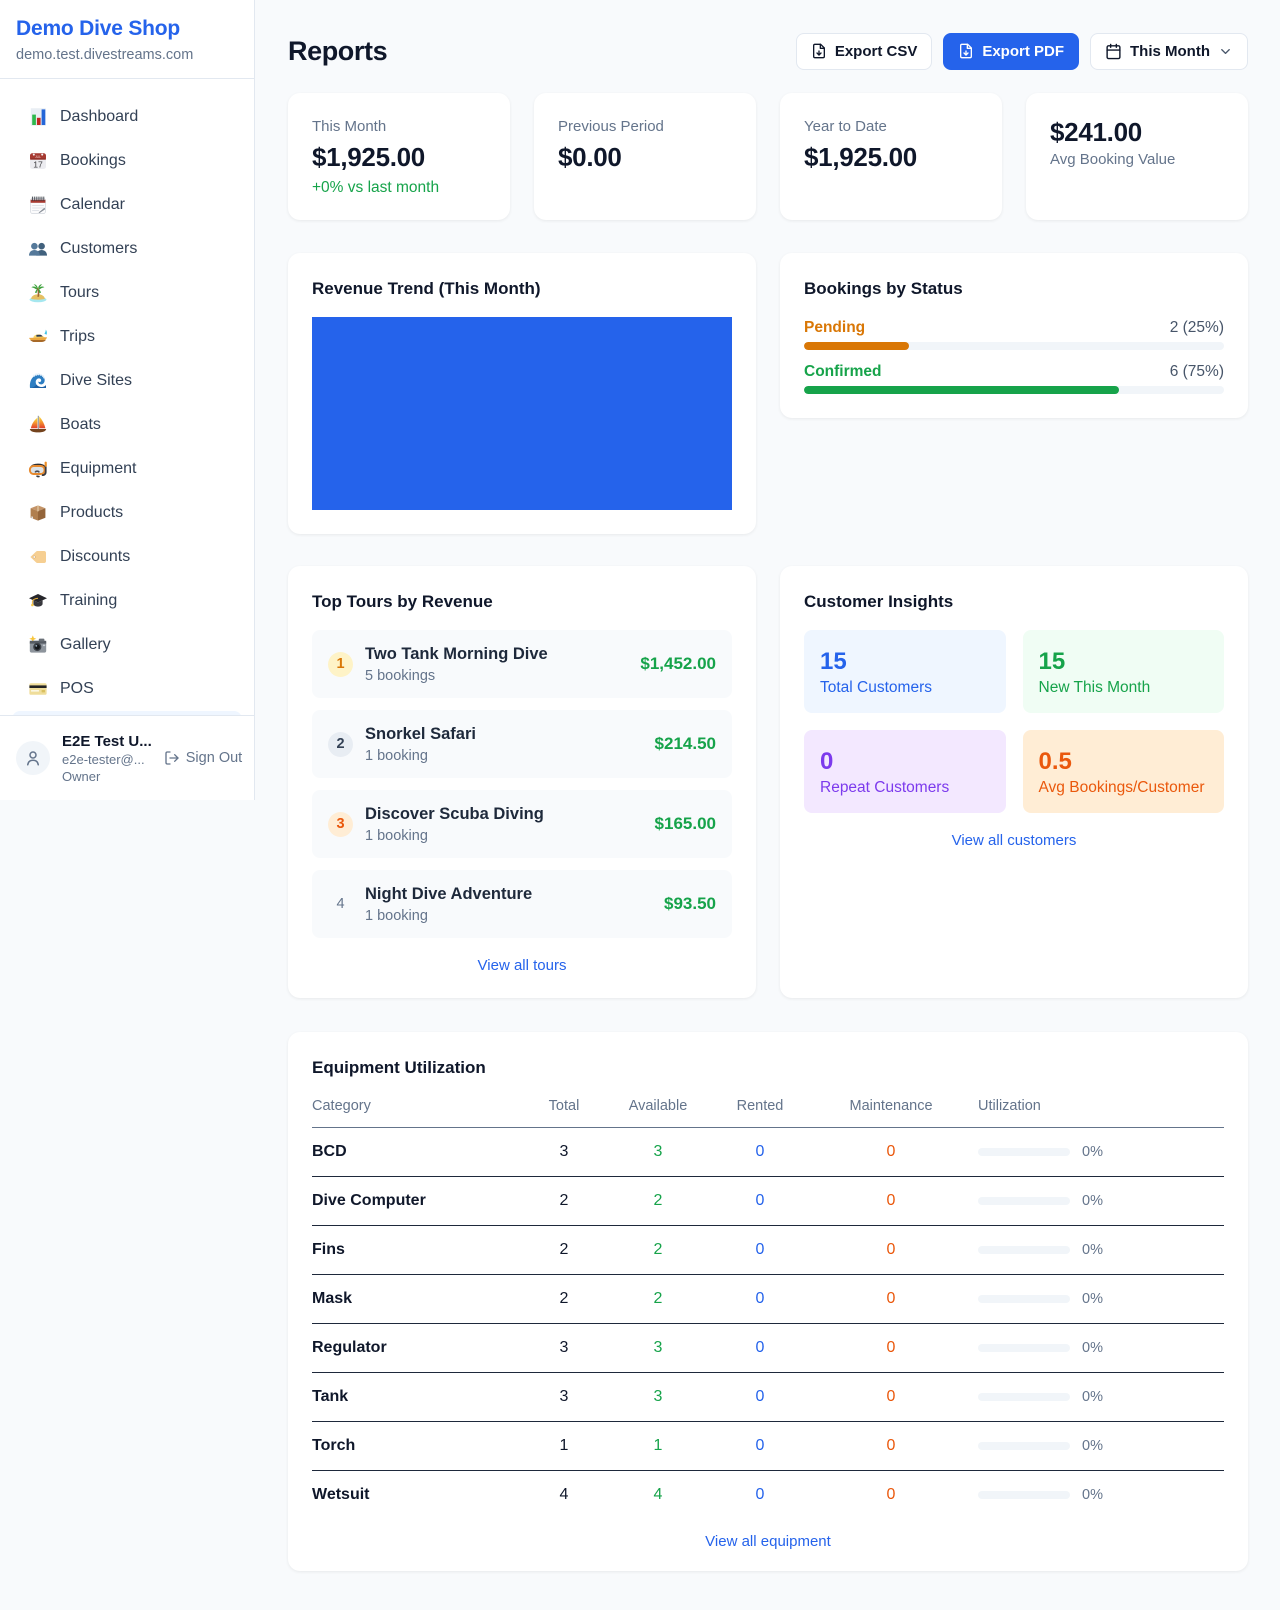 Image resolution: width=1280 pixels, height=1610 pixels. Describe the element at coordinates (38, 164) in the screenshot. I see `svg-text: 17` at that location.